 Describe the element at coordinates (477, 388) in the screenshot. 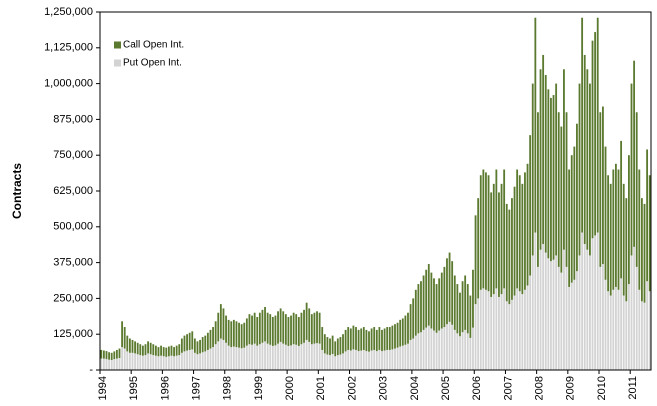

I see `x-tick-label: 2006` at that location.